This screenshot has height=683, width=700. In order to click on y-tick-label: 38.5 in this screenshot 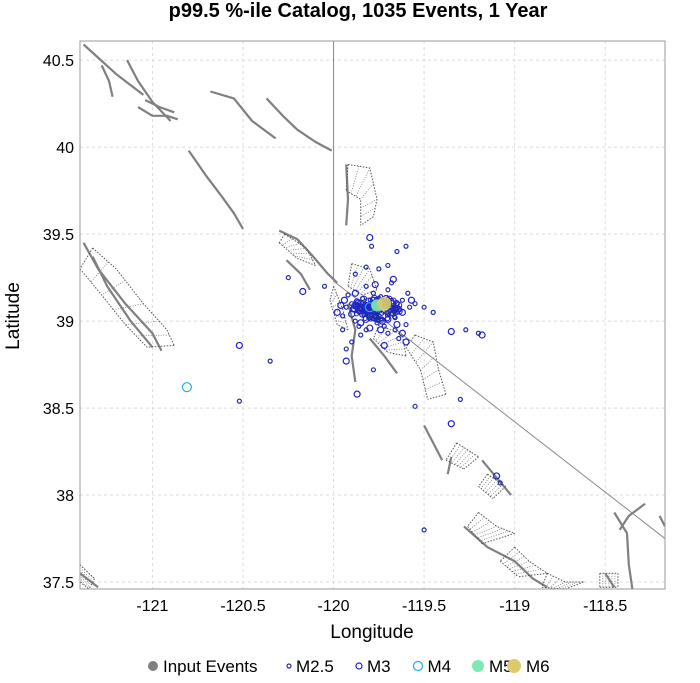, I will do `click(58, 409)`.